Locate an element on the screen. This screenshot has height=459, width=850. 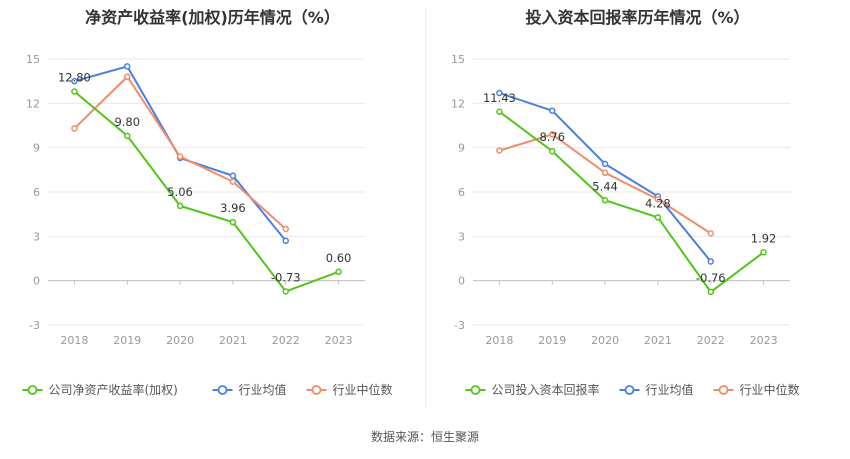
data-label: 12.80 is located at coordinates (74, 78).